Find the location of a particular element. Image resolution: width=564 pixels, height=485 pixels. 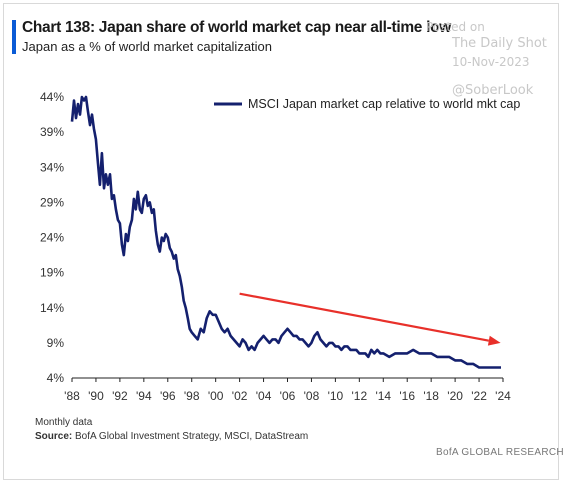

y-tick-label: 14% is located at coordinates (52, 308).